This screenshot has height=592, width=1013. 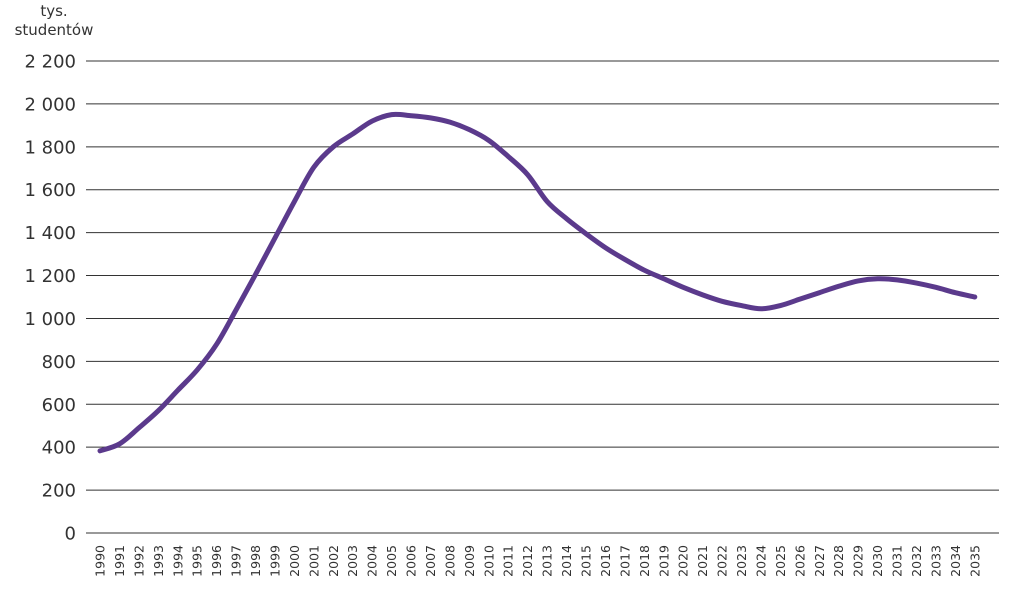 I want to click on x-tick-label: 2007, so click(x=430, y=561).